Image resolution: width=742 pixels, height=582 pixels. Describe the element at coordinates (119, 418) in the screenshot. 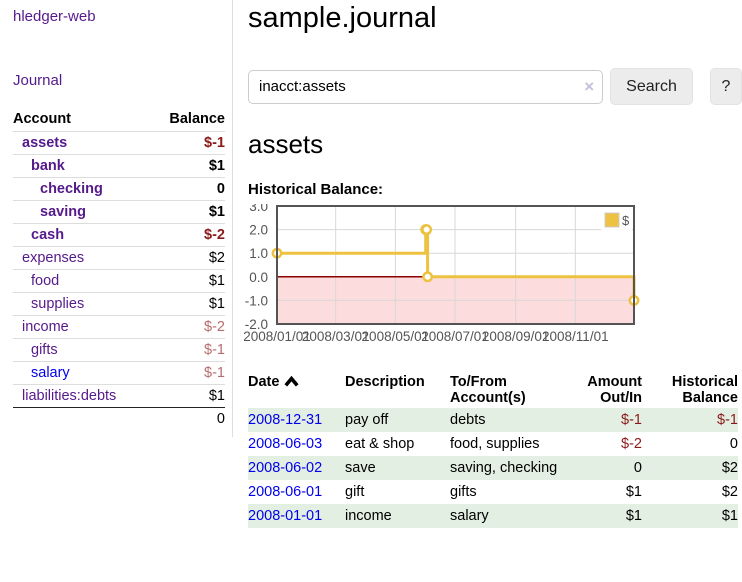

I see `accounts-total-row: 0` at that location.